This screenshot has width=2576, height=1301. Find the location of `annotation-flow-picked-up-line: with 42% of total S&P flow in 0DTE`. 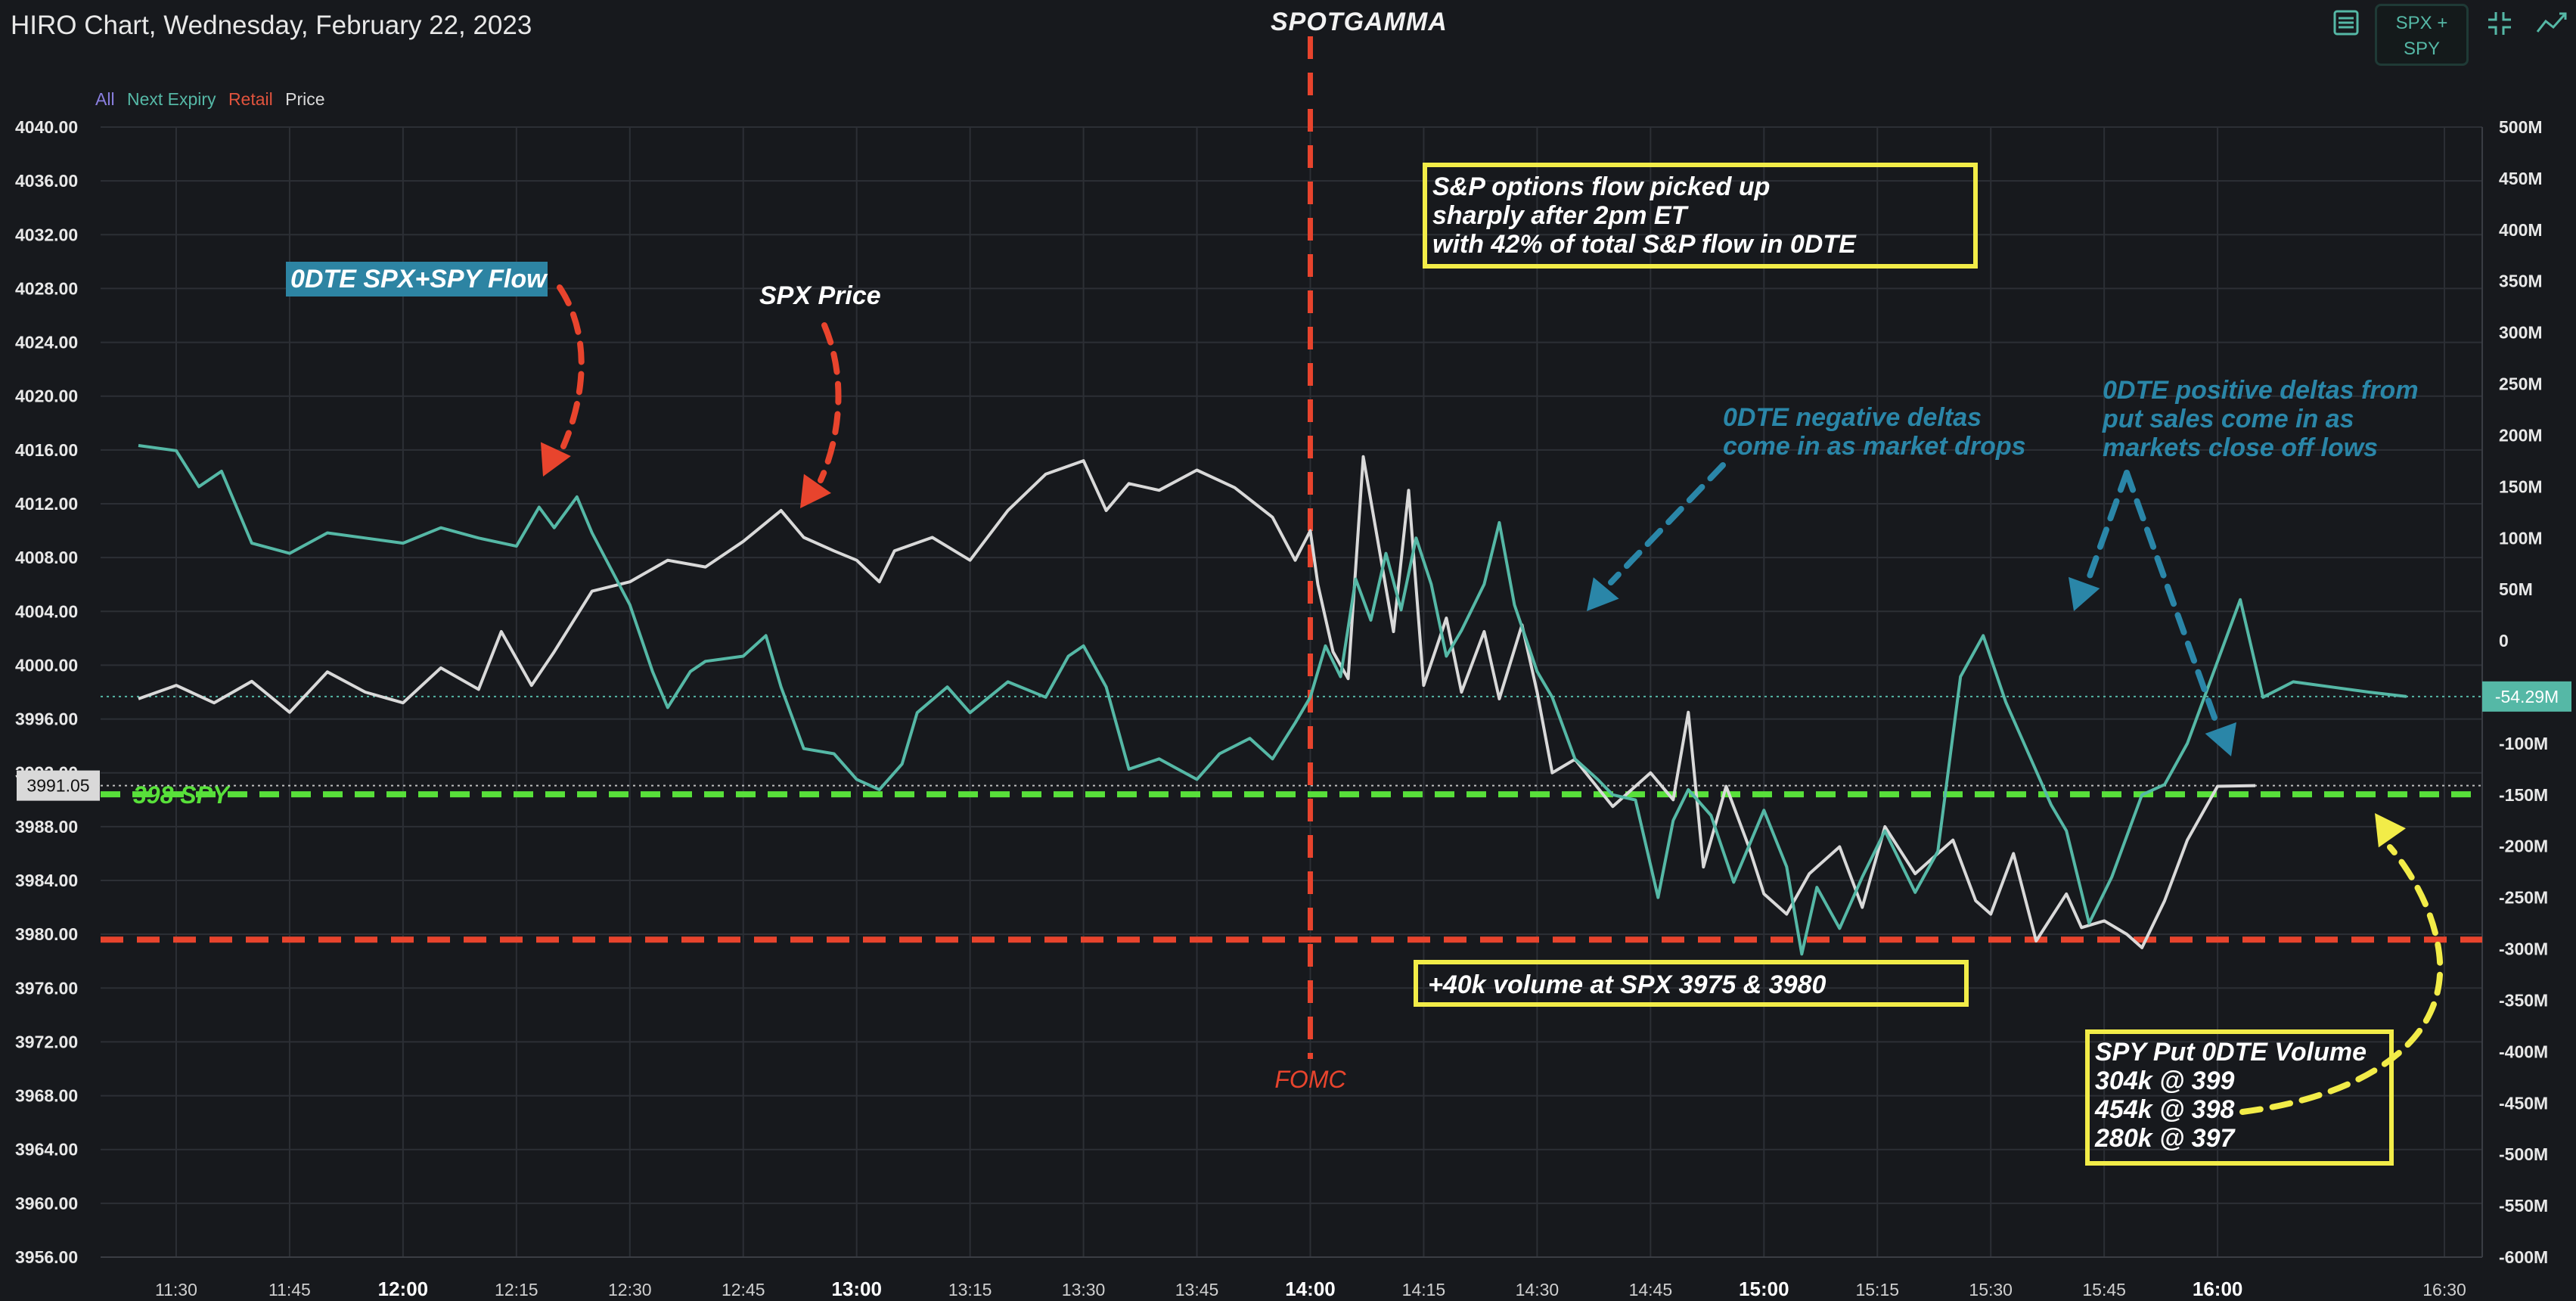

annotation-flow-picked-up-line: with 42% of total S&P flow in 0DTE is located at coordinates (1644, 244).